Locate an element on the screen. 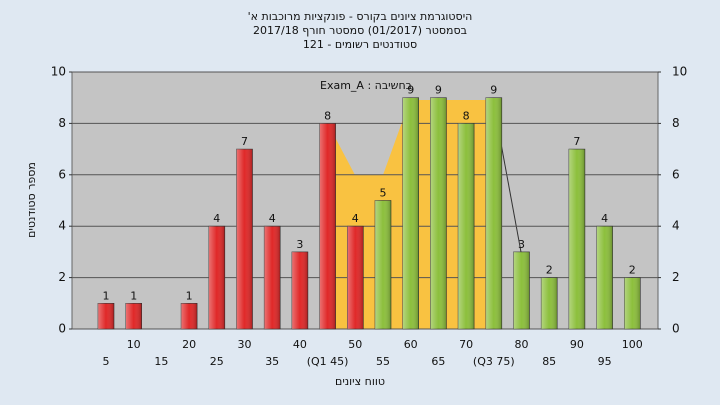 The image size is (720, 405). x-tick-label: 70 is located at coordinates (466, 344).